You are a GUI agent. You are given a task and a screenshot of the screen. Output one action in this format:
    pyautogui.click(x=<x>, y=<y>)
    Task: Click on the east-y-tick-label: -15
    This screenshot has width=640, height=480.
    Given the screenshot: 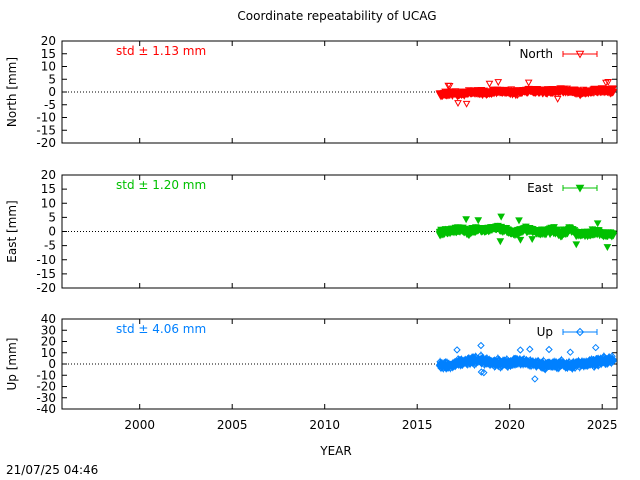 What is the action you would take?
    pyautogui.click(x=46, y=274)
    